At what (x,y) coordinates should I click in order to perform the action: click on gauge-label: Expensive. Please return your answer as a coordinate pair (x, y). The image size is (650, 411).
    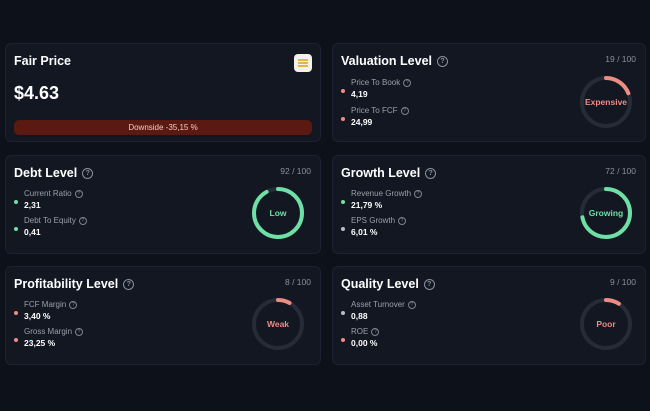
    Looking at the image, I should click on (606, 102).